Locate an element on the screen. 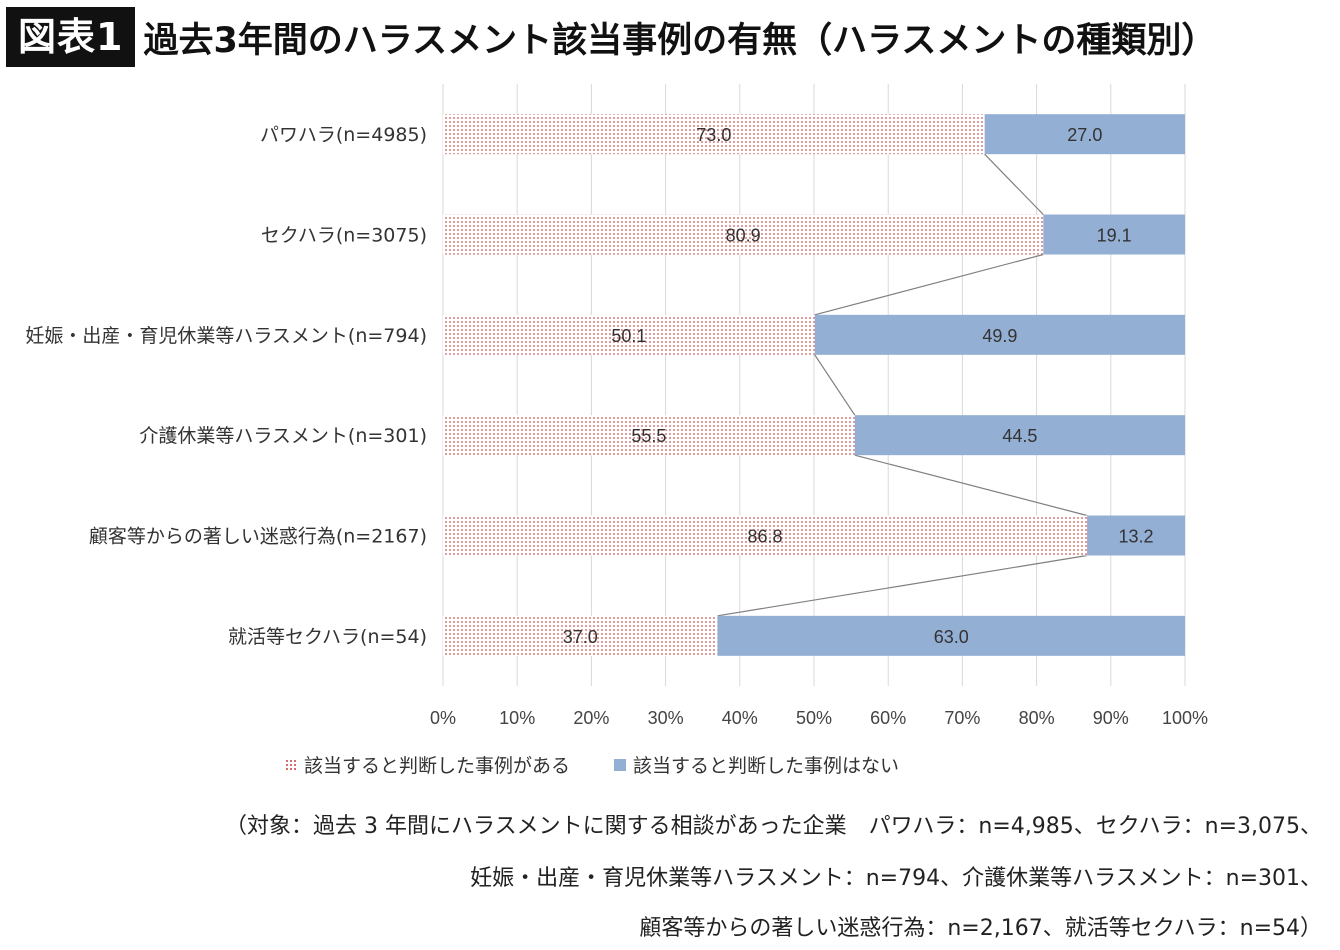 This screenshot has width=1340, height=950. figure-badge: 図表1 is located at coordinates (71, 37).